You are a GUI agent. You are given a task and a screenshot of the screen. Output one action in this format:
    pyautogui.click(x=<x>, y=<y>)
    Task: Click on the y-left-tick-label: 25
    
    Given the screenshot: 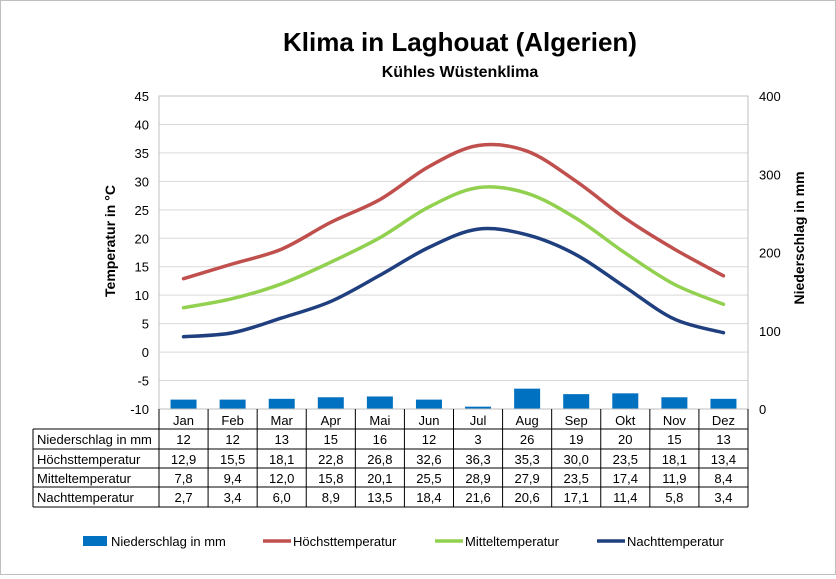 What is the action you would take?
    pyautogui.click(x=142, y=210)
    